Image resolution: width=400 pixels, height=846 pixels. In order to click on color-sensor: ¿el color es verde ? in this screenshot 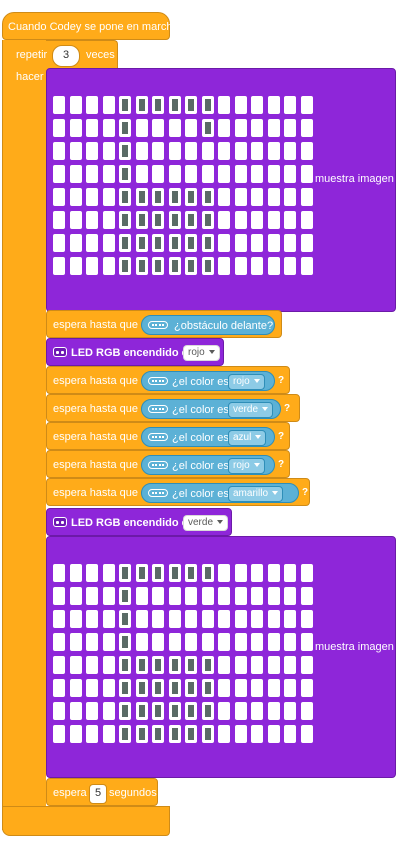, I will do `click(215, 409)`.